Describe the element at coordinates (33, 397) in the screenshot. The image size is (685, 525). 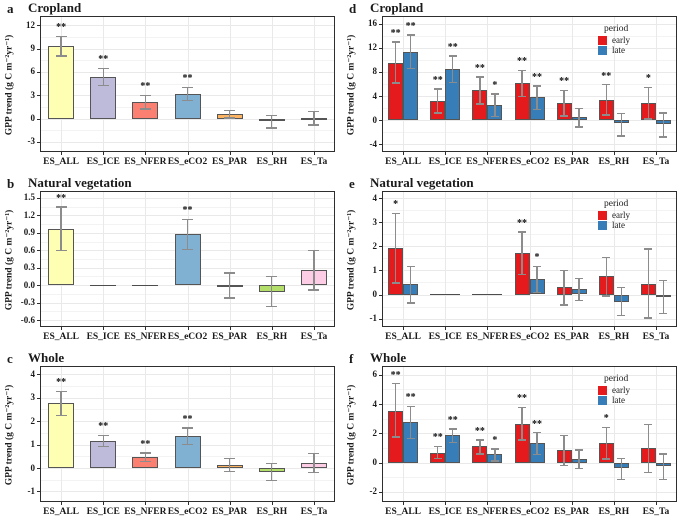
I see `y-tick-label: 3` at that location.